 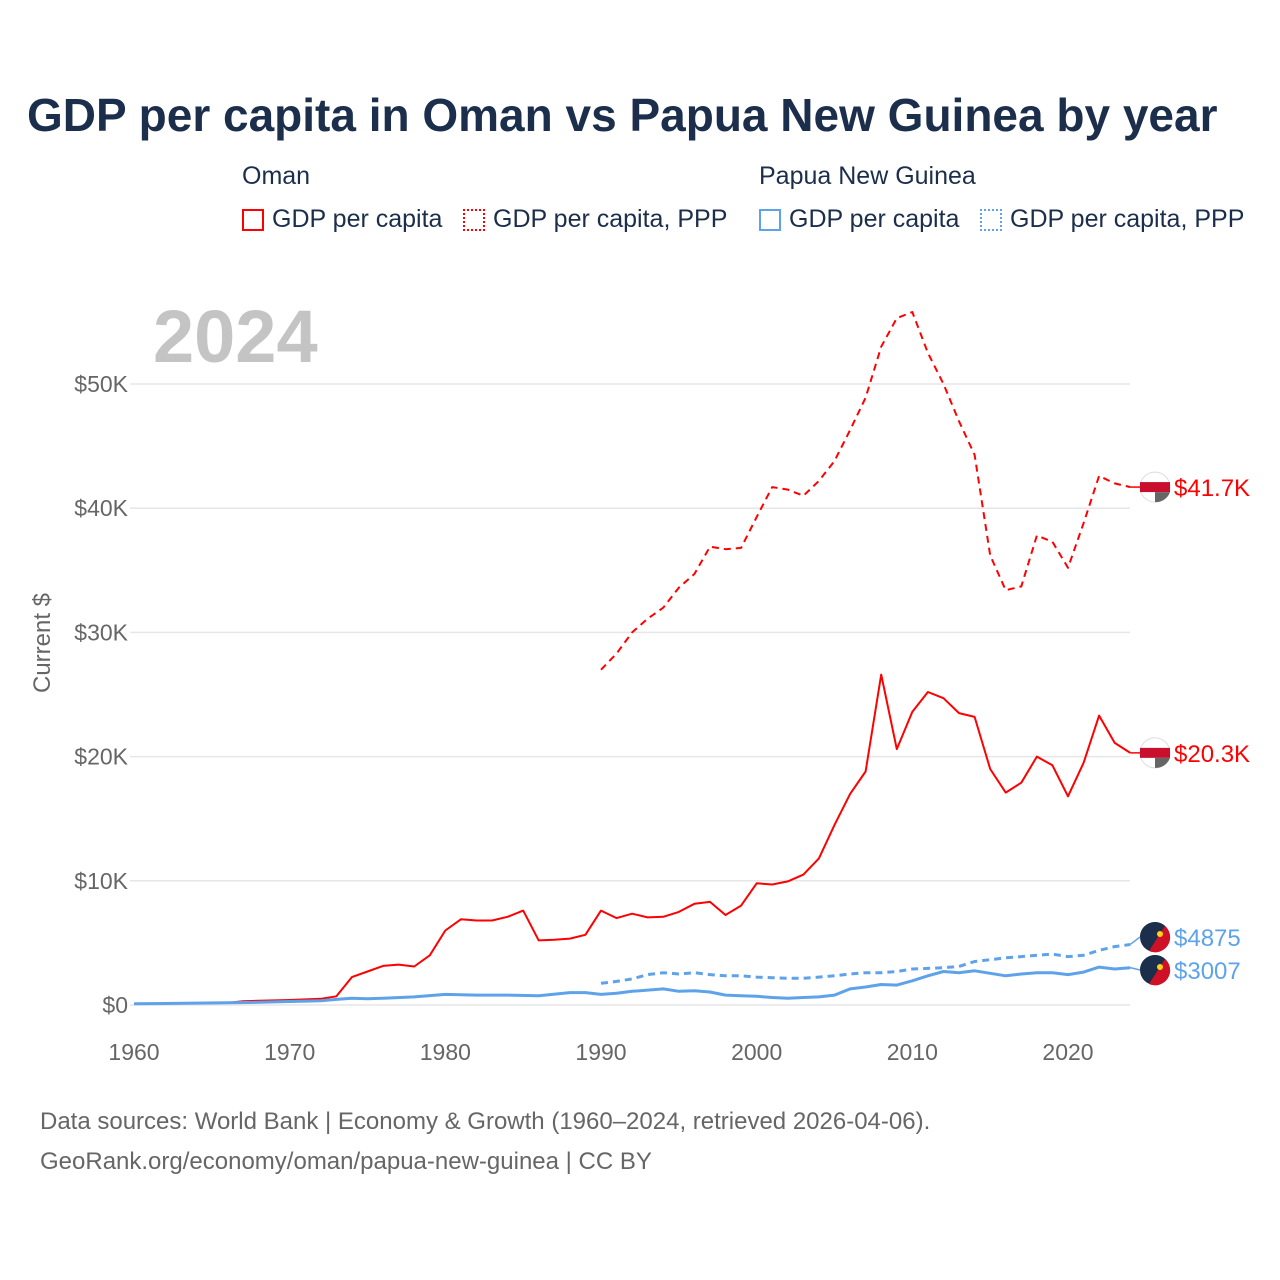 I want to click on end-value-label: $4875, so click(x=1207, y=938).